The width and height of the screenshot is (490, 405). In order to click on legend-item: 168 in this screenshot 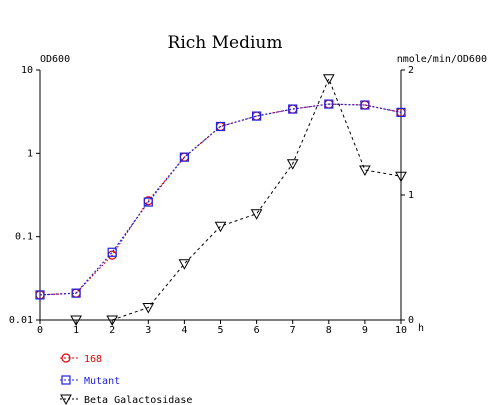, I will do `click(81, 359)`.